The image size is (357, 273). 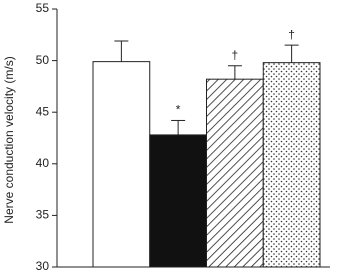 I want to click on annotation: *, so click(x=178, y=110).